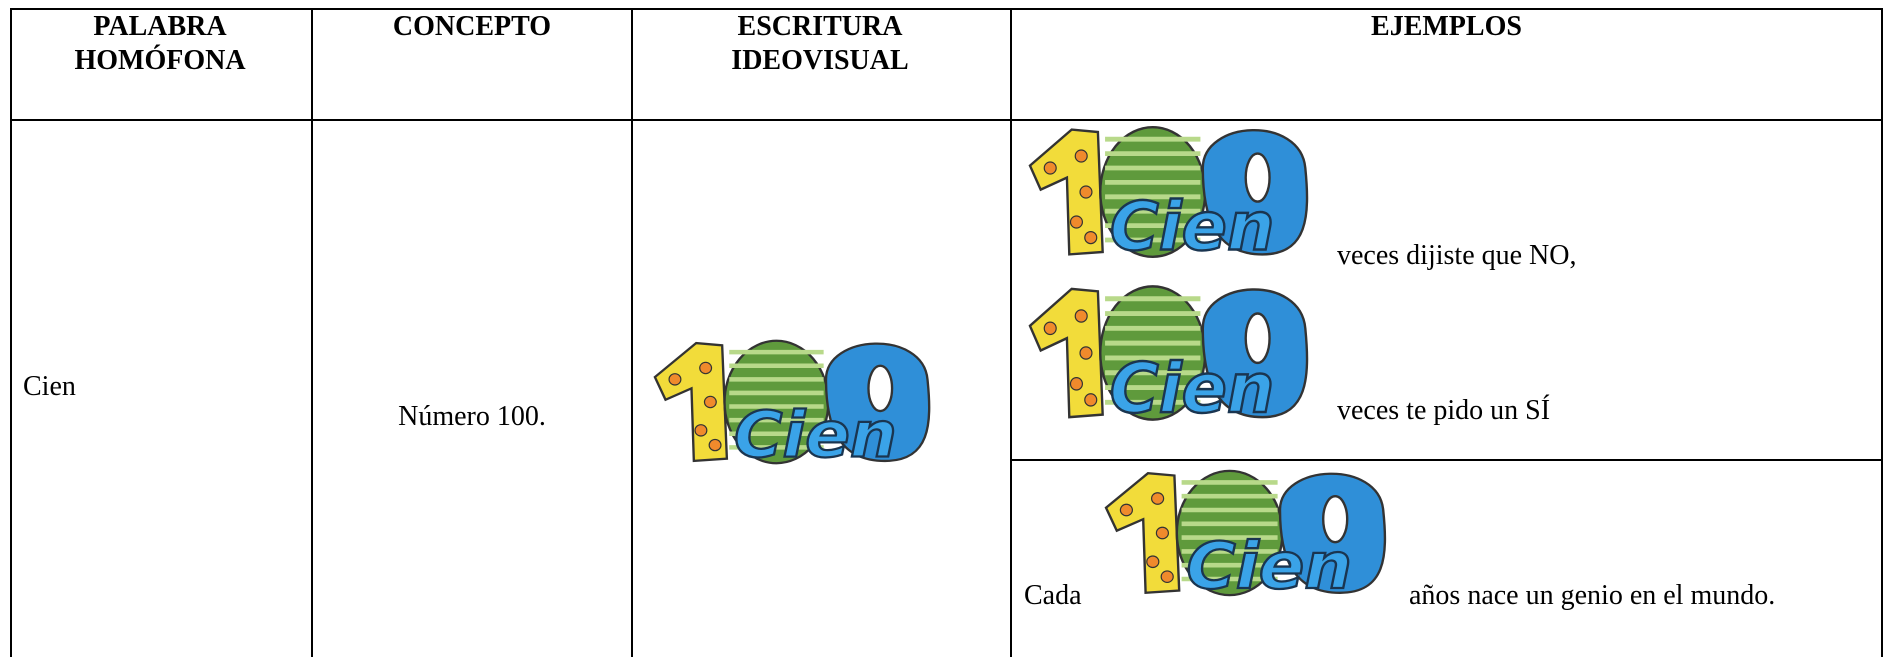  I want to click on example-text: veces te pido un SÍ, so click(1444, 410).